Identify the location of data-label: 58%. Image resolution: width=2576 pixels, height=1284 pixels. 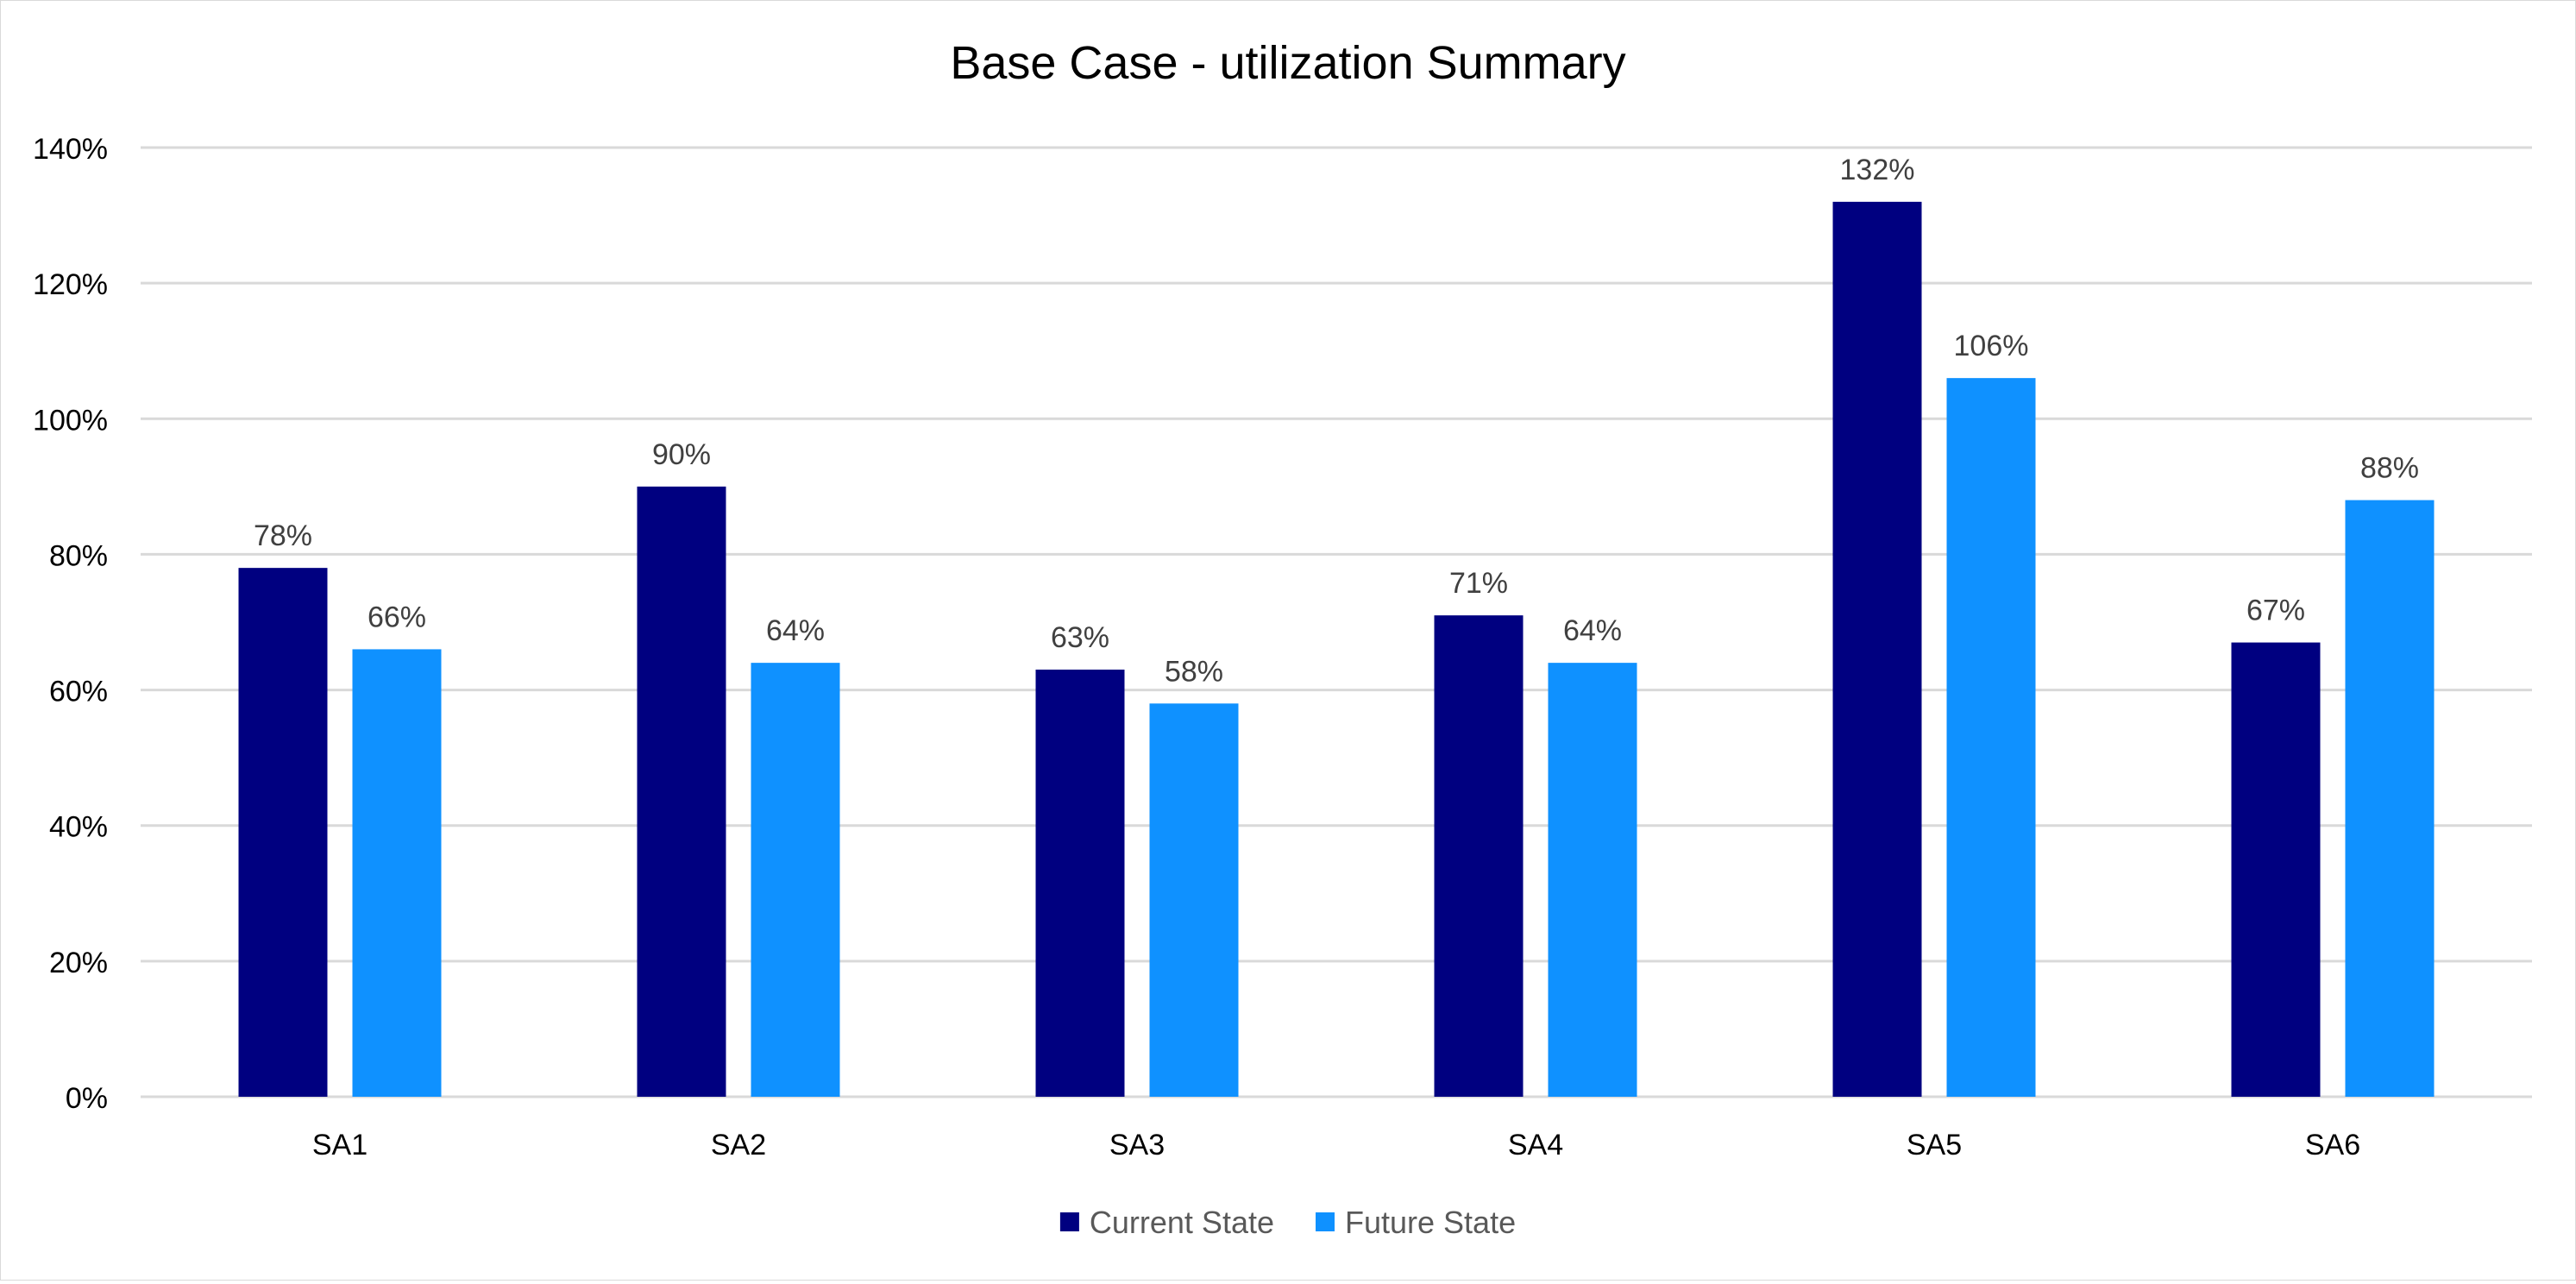
(1194, 671).